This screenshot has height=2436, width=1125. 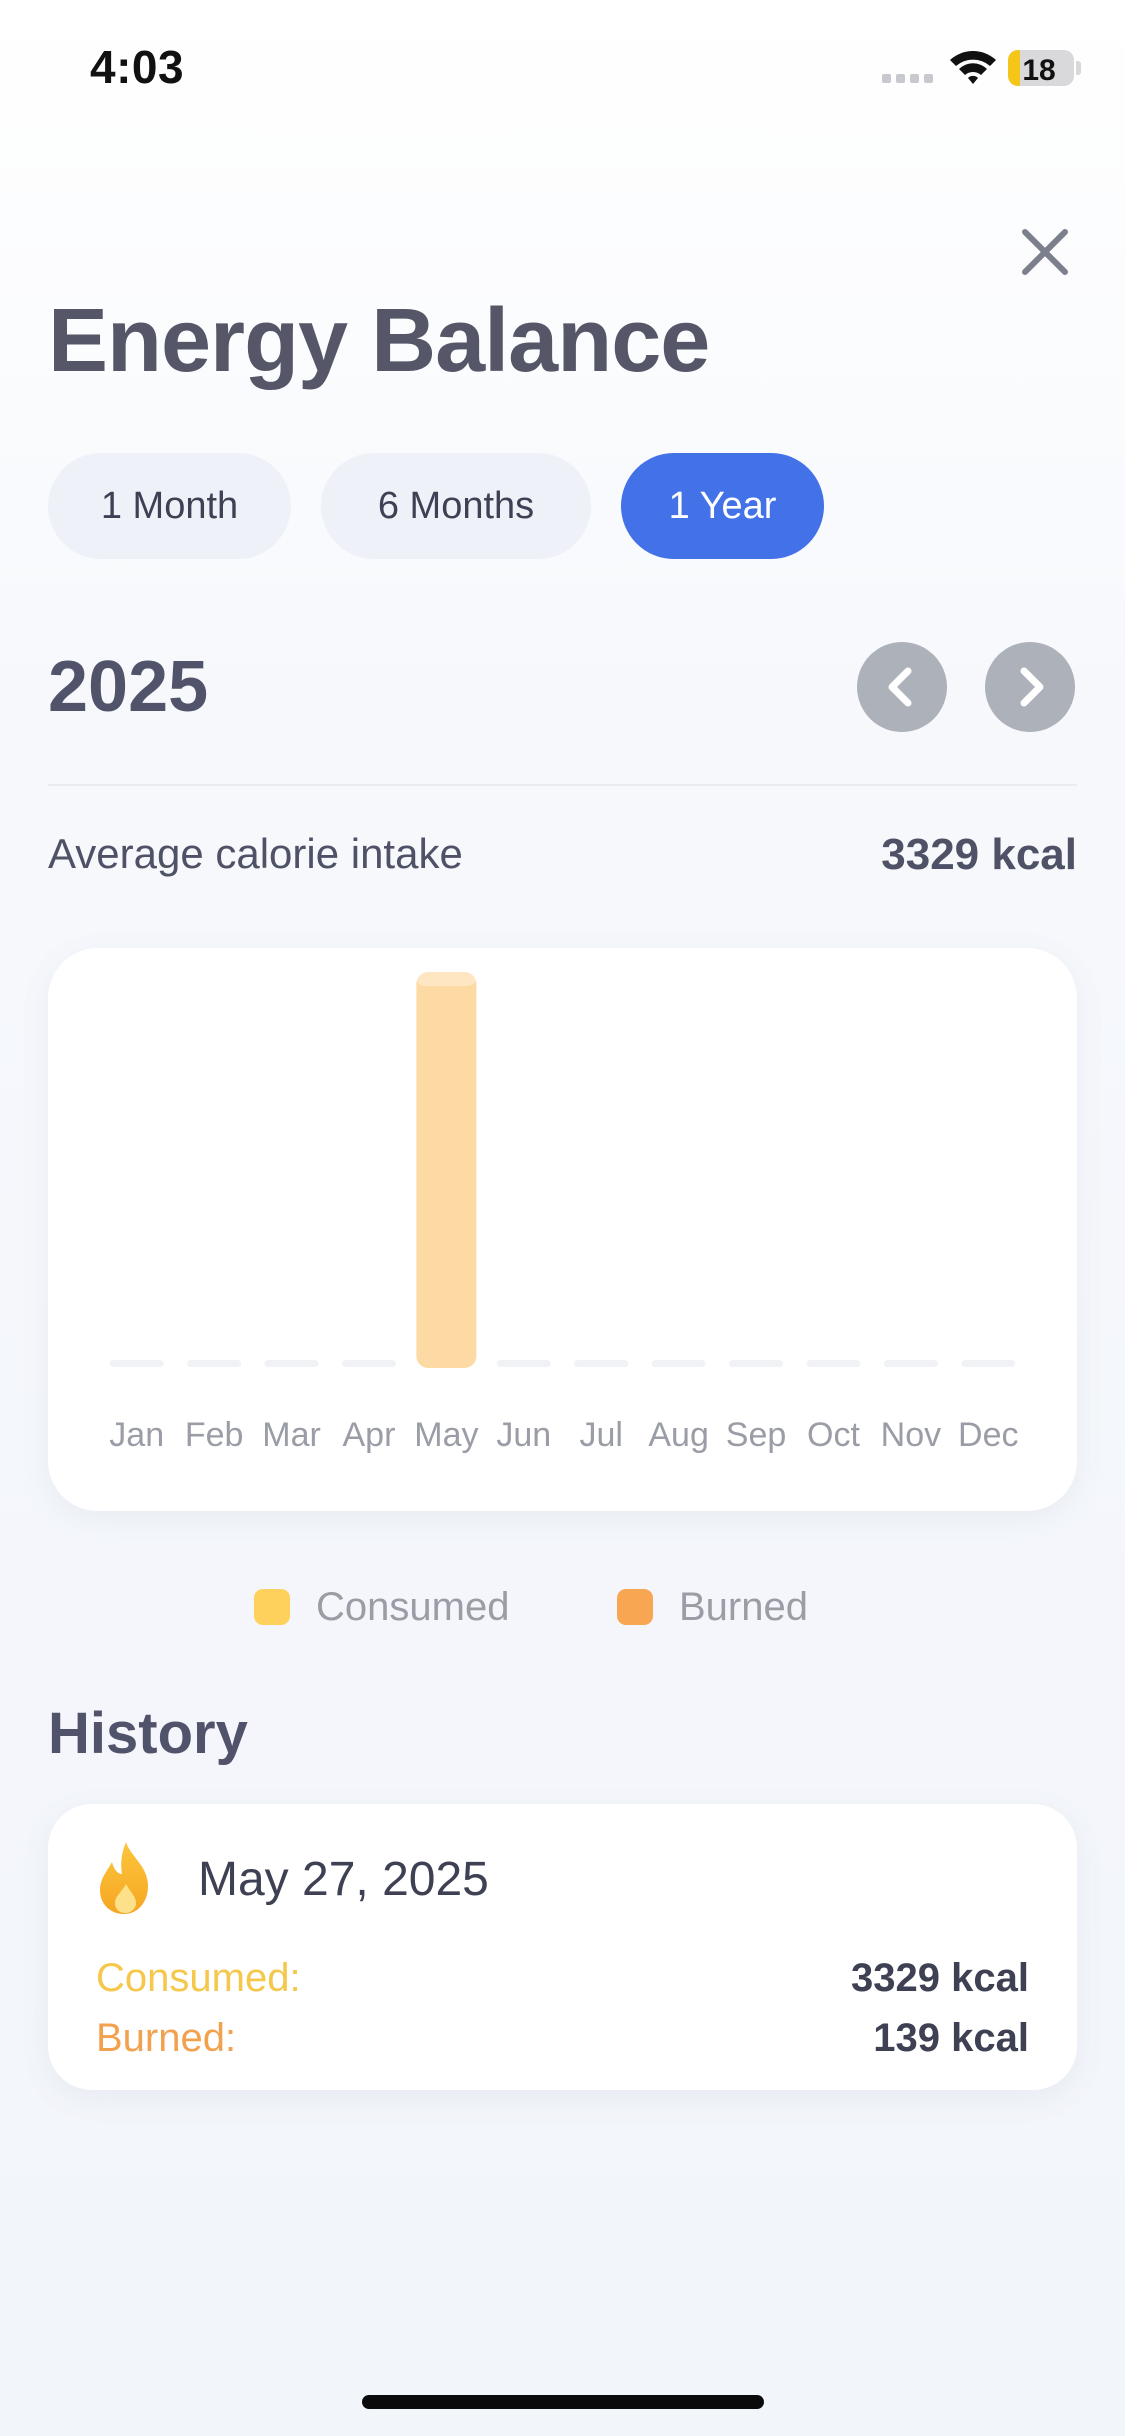 I want to click on x-tick-label: Sep, so click(x=756, y=1435).